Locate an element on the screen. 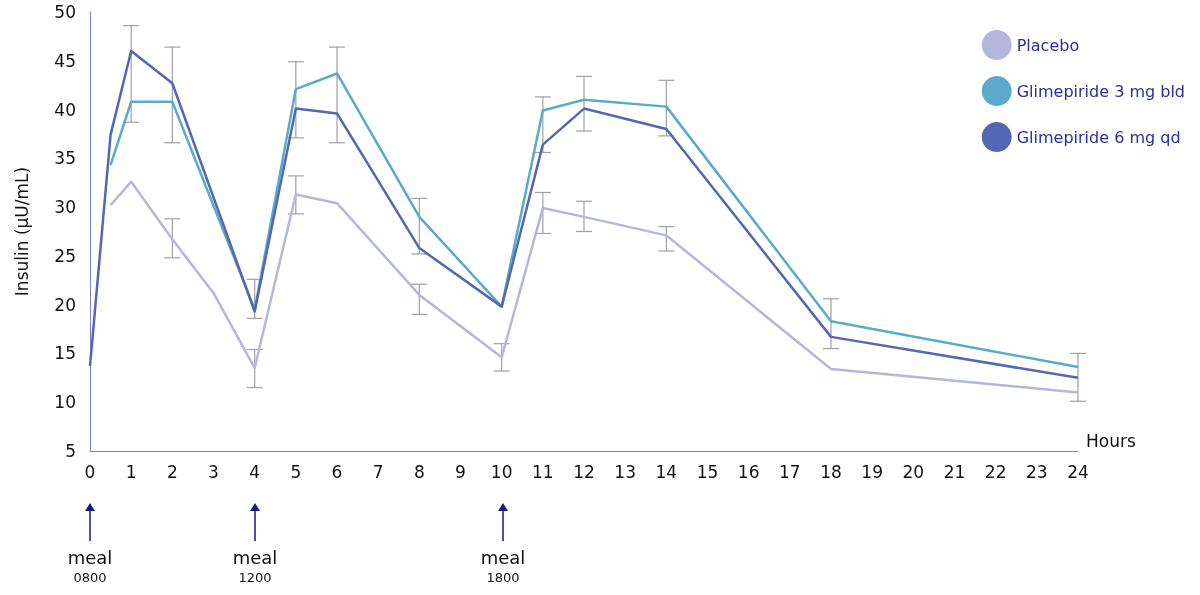 The height and width of the screenshot is (595, 1200). x-tick-label: 4 is located at coordinates (255, 471).